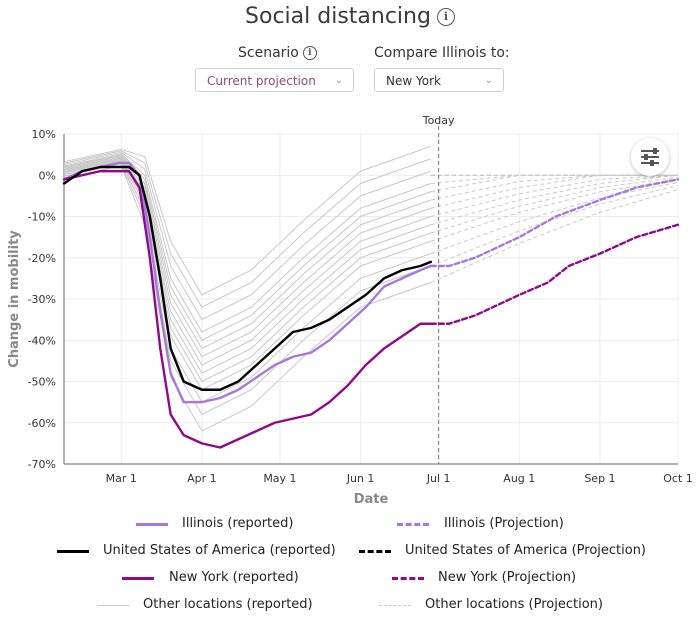 The image size is (700, 627). I want to click on y-tick-label: 10%, so click(44, 134).